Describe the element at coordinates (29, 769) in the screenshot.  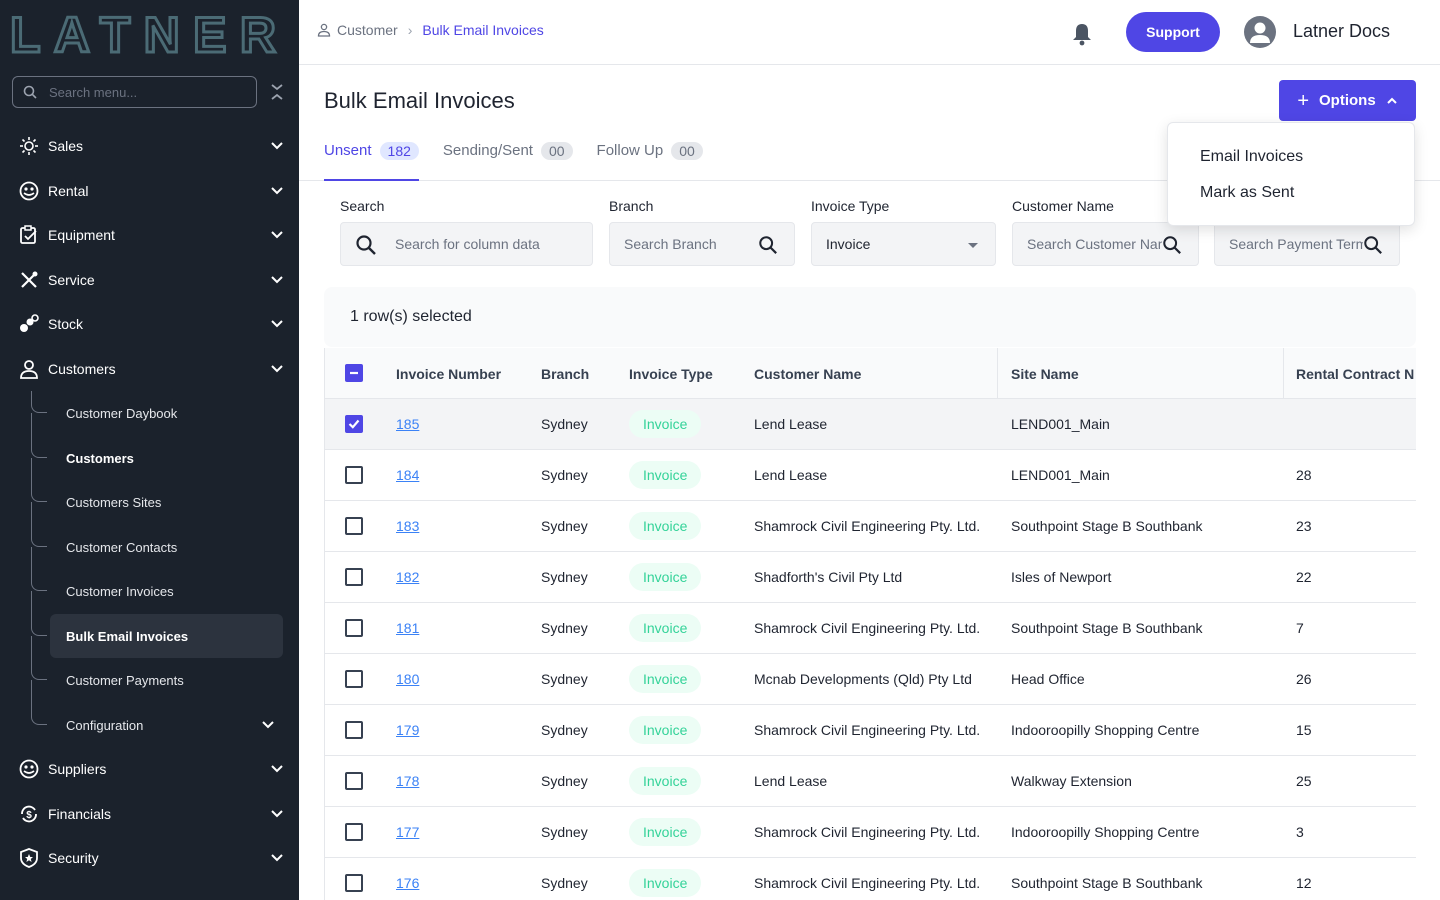
I see `handshake-icon` at that location.